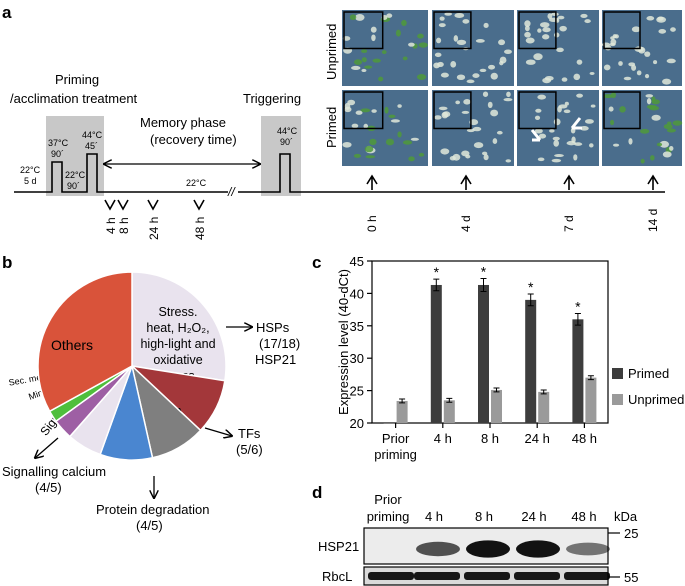  Describe the element at coordinates (111, 225) in the screenshot. I see `timepoint-label-4h: 4 h` at that location.